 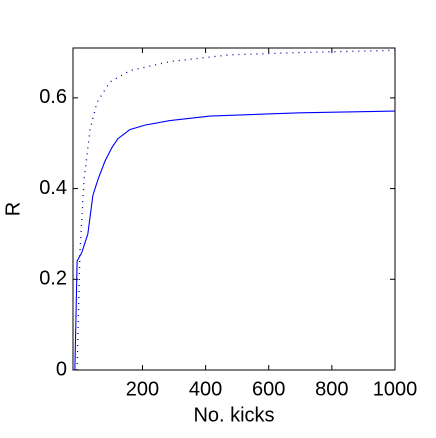 What do you see at coordinates (61, 369) in the screenshot?
I see `y-tick-label: 0` at bounding box center [61, 369].